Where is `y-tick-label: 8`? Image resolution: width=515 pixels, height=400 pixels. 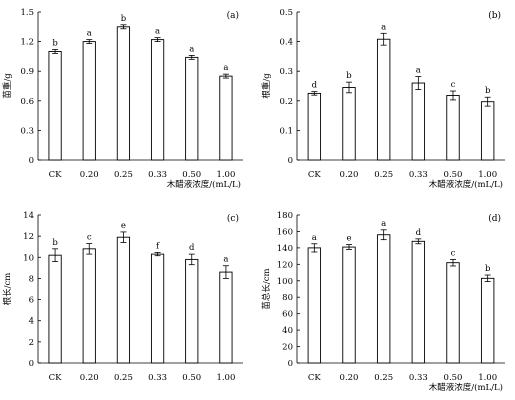 y-tick-label: 8 is located at coordinates (31, 279).